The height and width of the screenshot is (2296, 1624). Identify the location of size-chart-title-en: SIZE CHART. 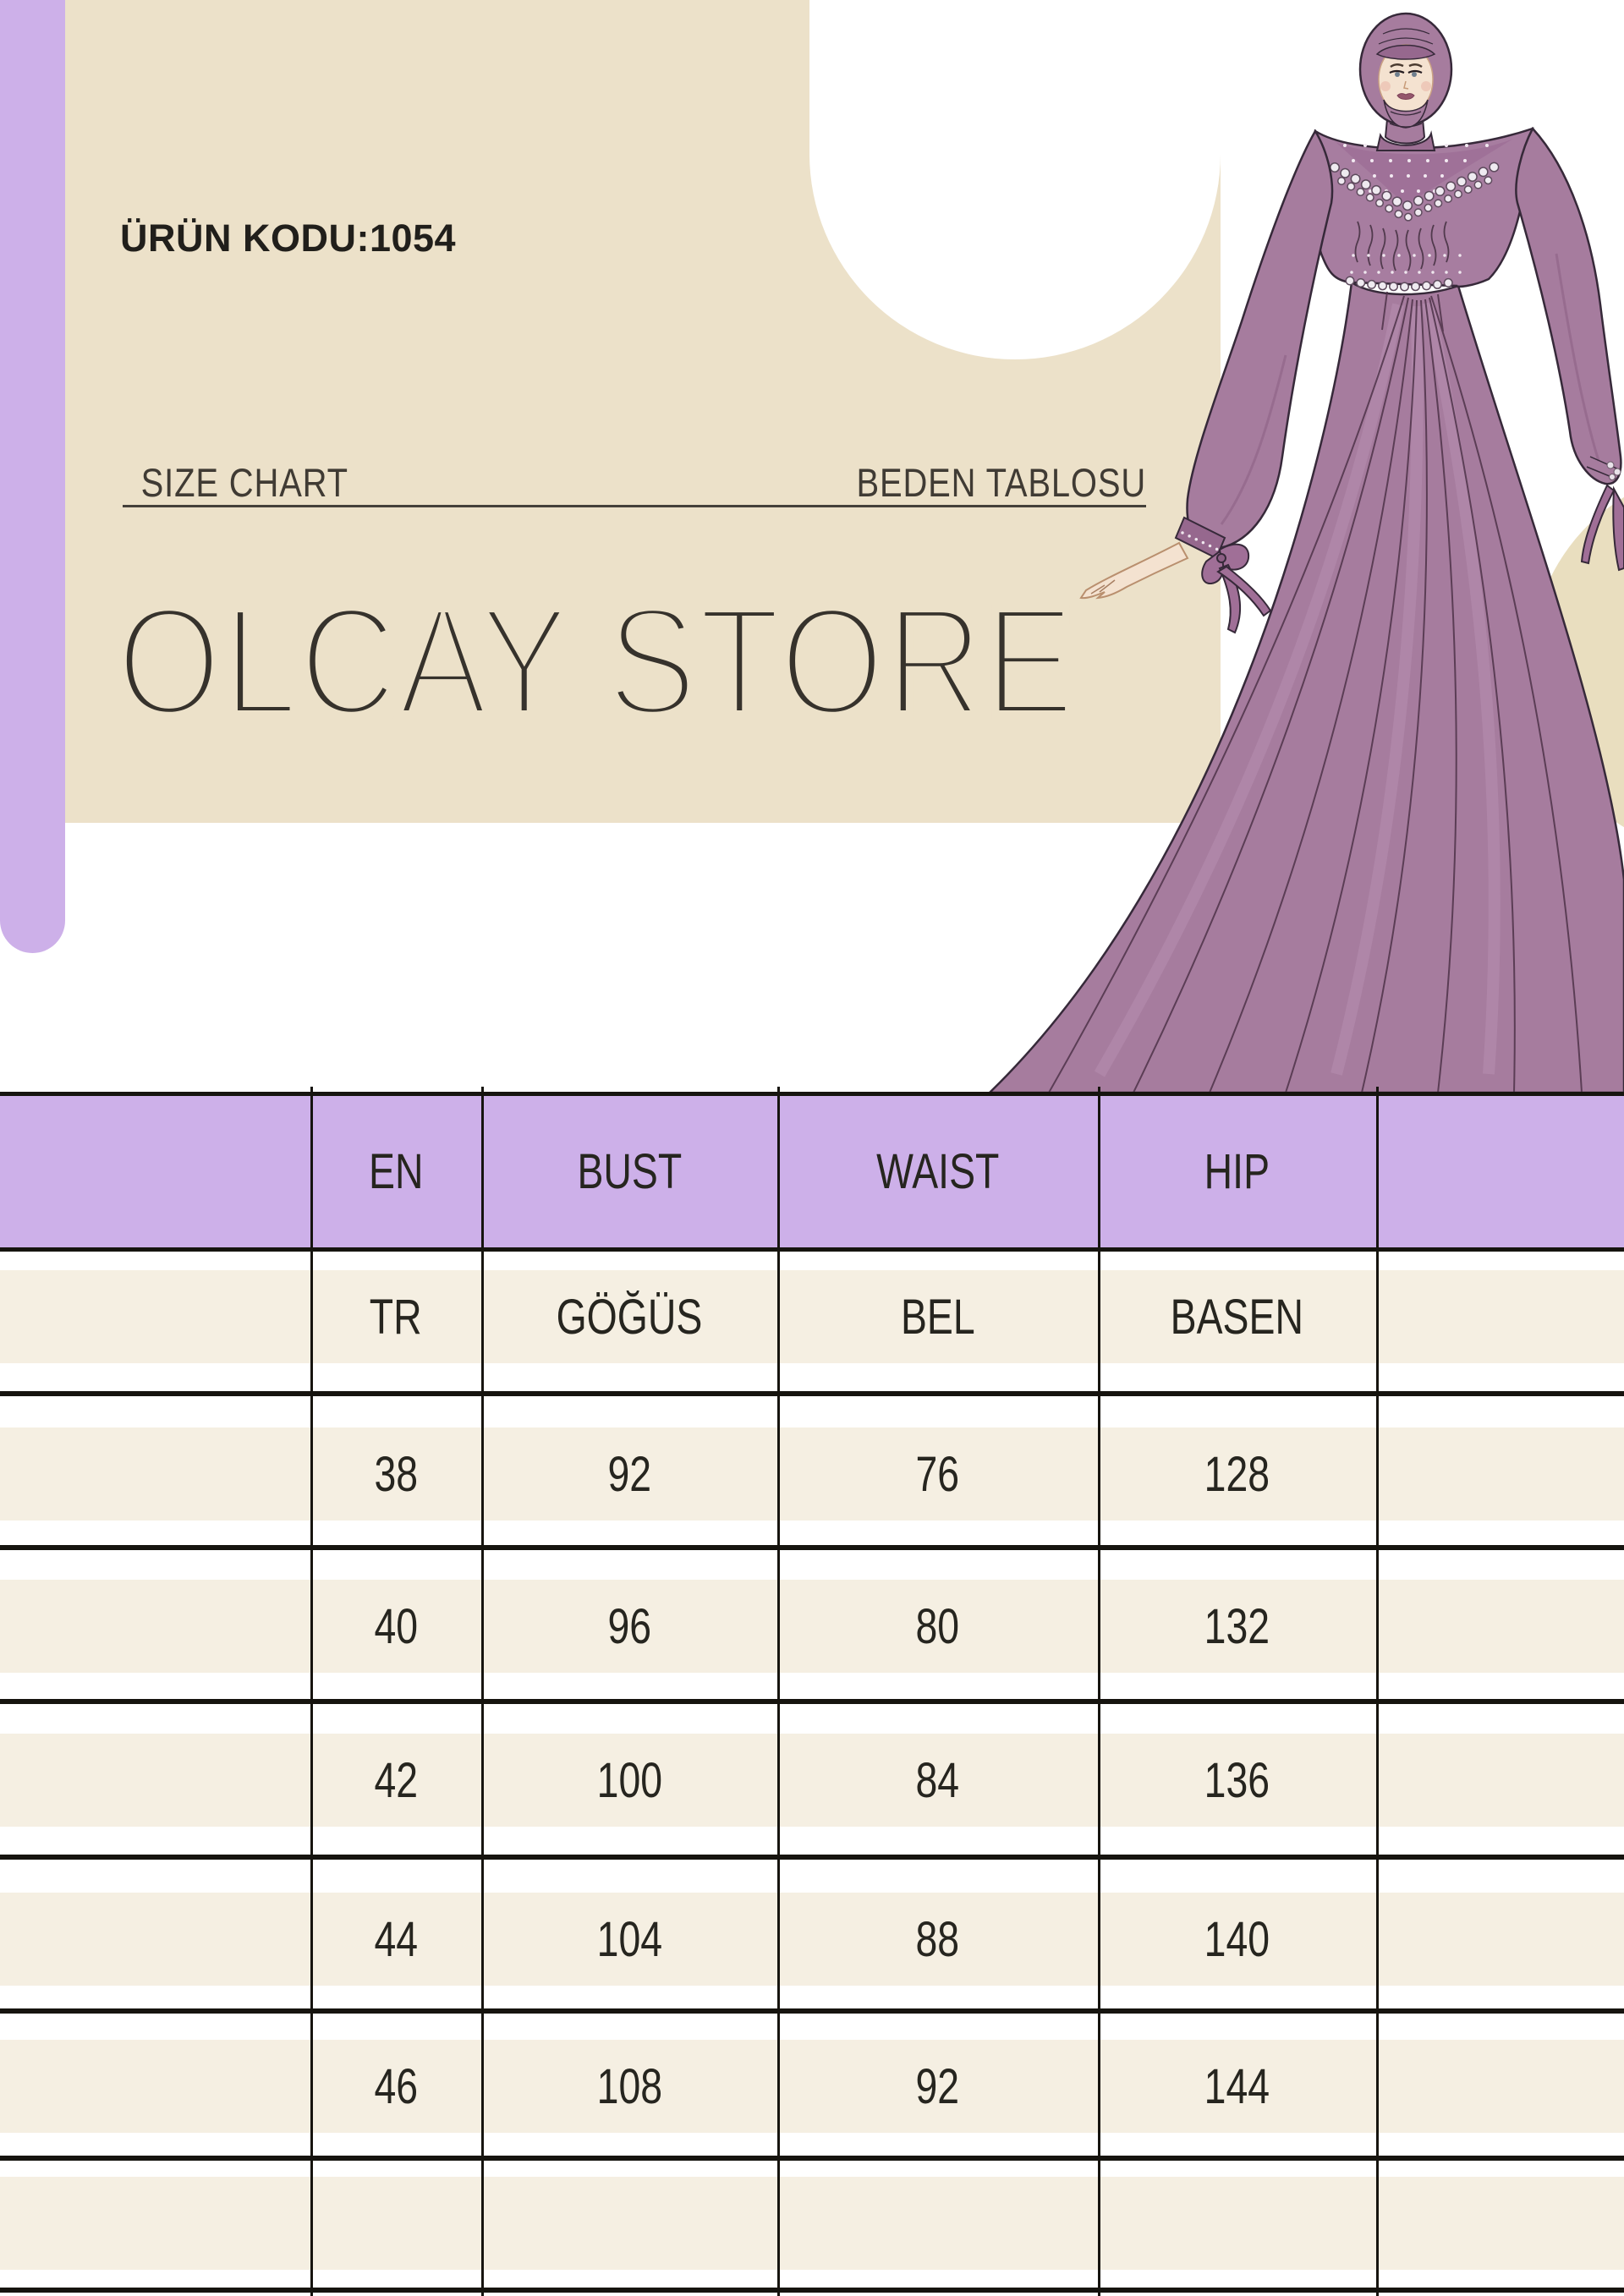
(245, 483).